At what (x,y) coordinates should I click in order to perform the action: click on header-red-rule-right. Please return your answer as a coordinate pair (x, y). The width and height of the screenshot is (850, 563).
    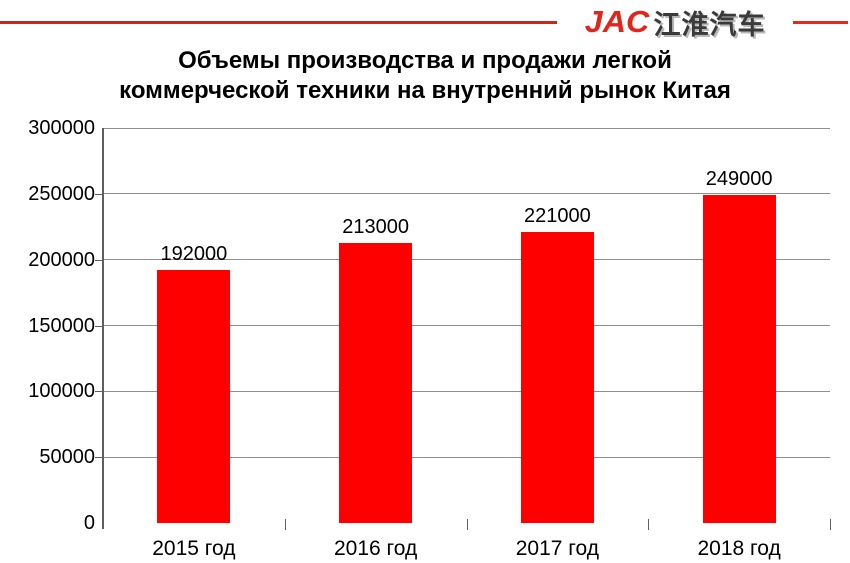
    Looking at the image, I should click on (820, 22).